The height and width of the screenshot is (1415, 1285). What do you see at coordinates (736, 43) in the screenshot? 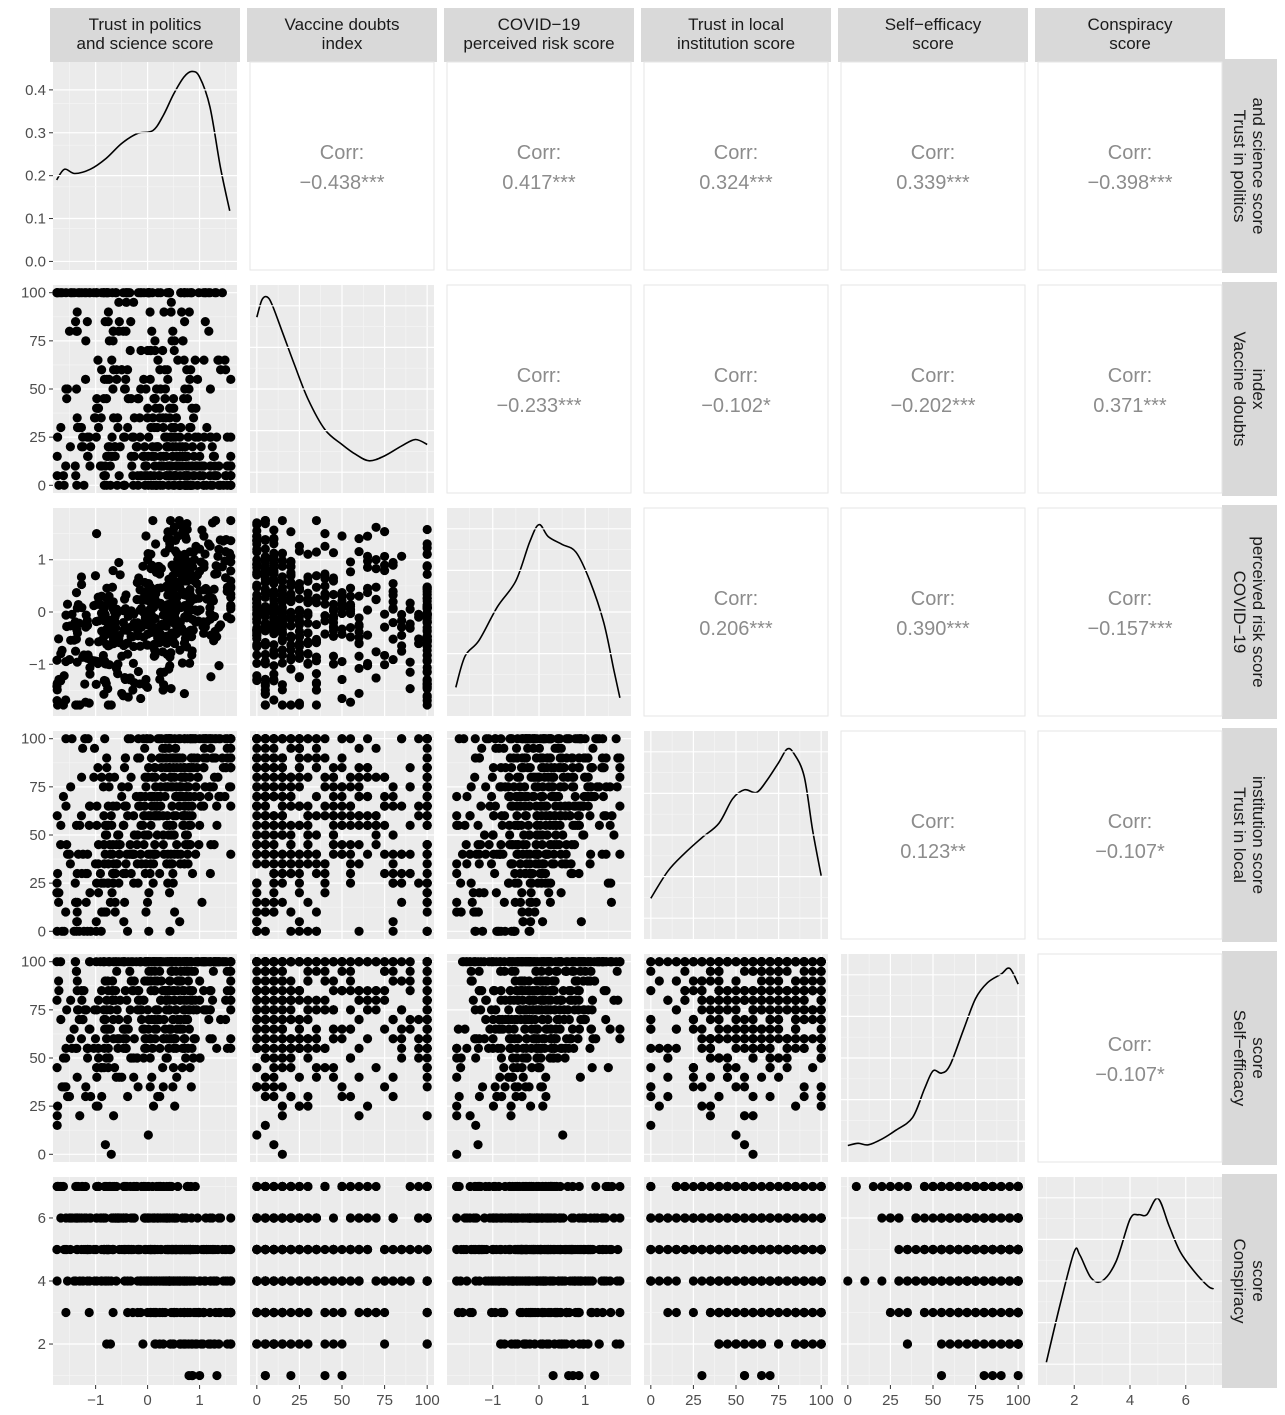
I see `column-strip-label: institution score` at bounding box center [736, 43].